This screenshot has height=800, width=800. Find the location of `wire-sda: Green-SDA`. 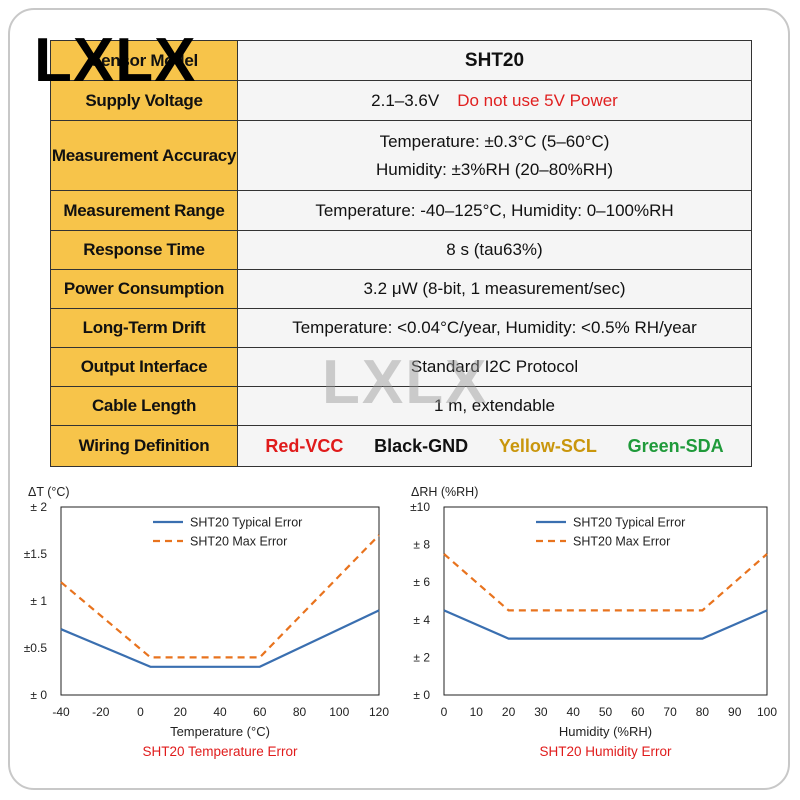

wire-sda: Green-SDA is located at coordinates (675, 445).